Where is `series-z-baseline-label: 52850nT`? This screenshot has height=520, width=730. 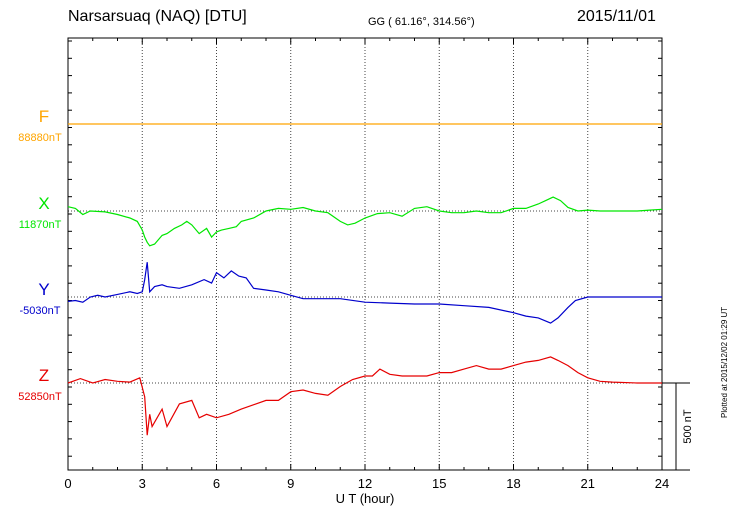
series-z-baseline-label: 52850nT is located at coordinates (40, 397).